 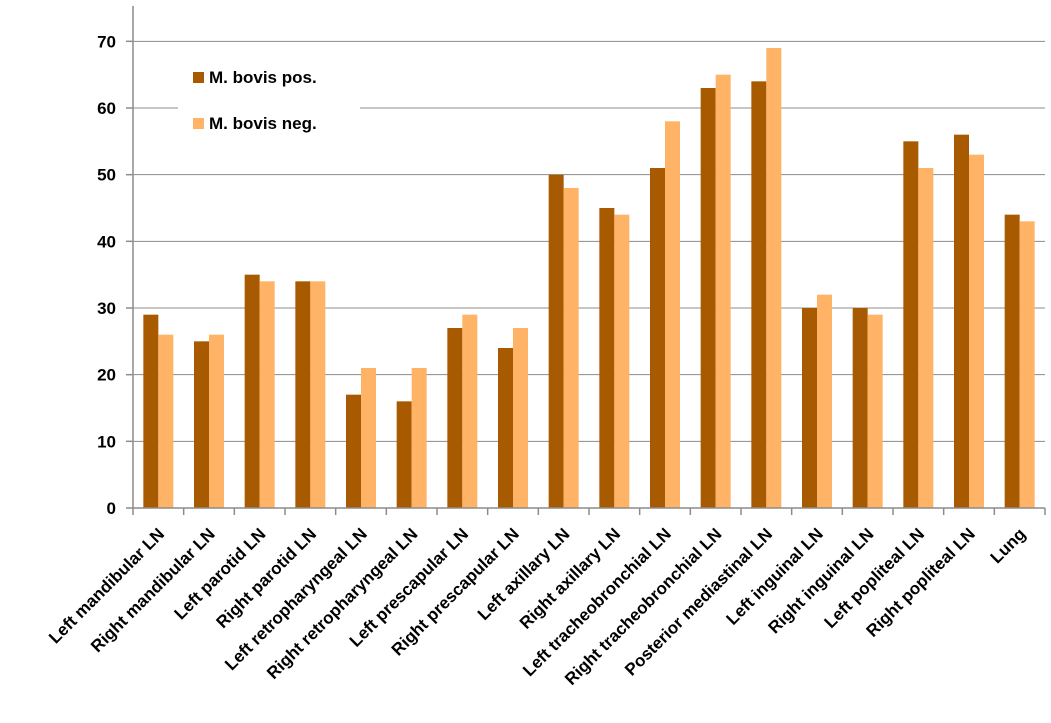 I want to click on y-tick-label: 70, so click(x=106, y=41).